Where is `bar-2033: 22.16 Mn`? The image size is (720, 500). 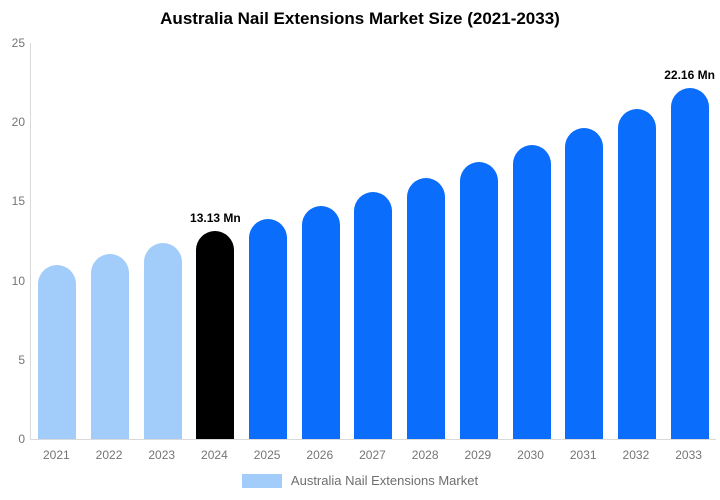 bar-2033: 22.16 Mn is located at coordinates (689, 253).